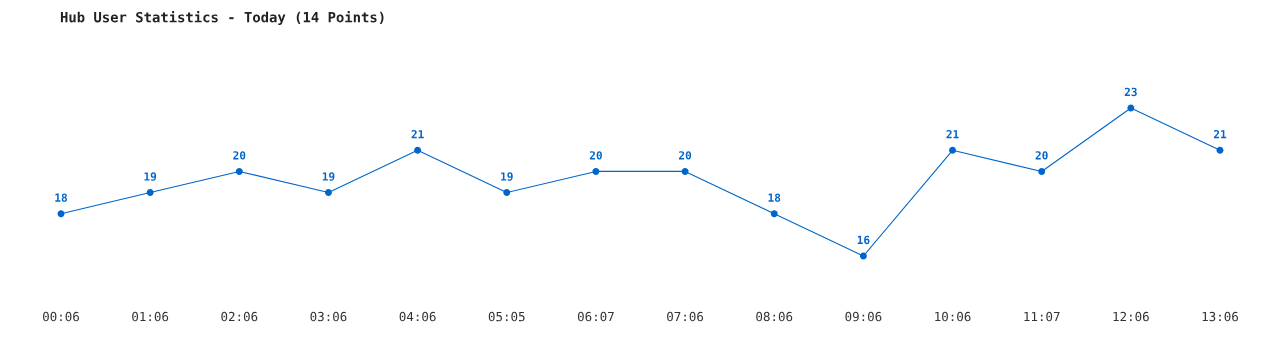 This screenshot has height=350, width=1280. Describe the element at coordinates (1220, 316) in the screenshot. I see `x-tick-label: 13:06` at that location.